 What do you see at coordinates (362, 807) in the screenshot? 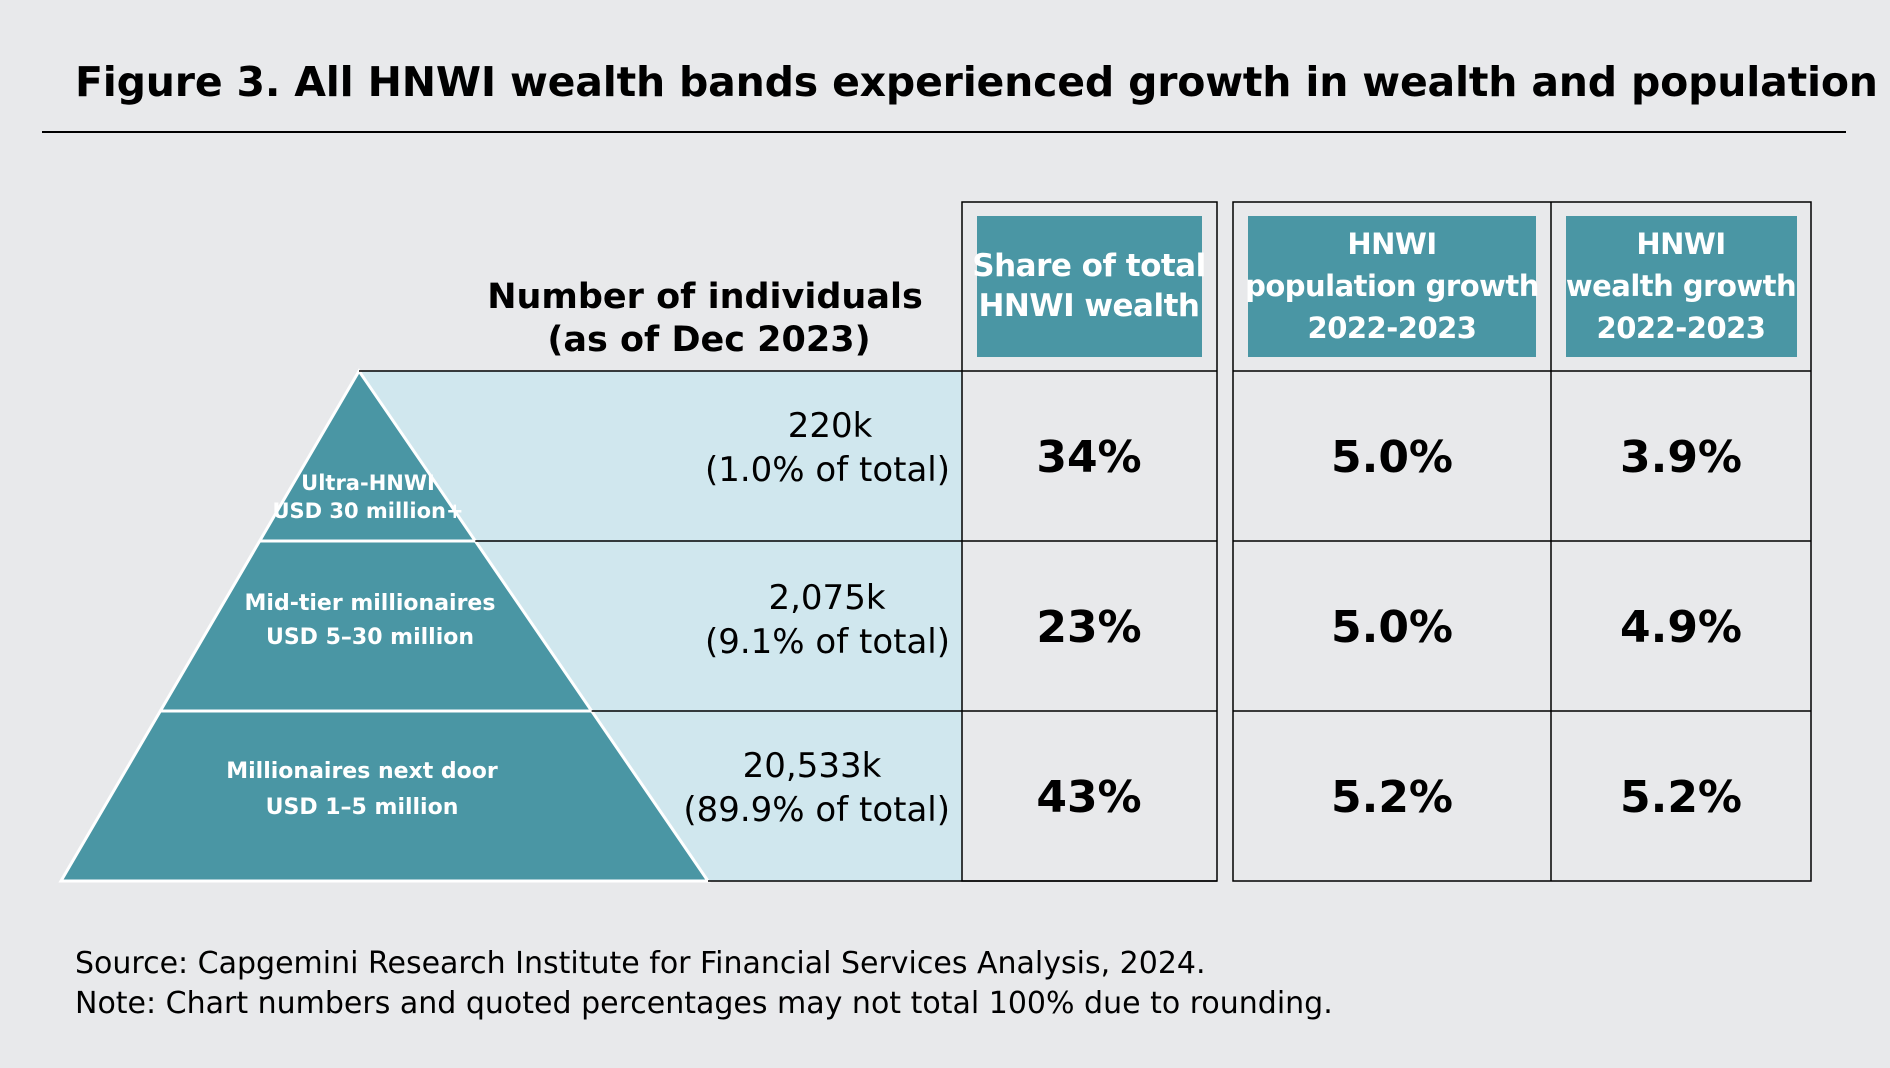
I see `band-range-label: USD 1–5 million` at bounding box center [362, 807].